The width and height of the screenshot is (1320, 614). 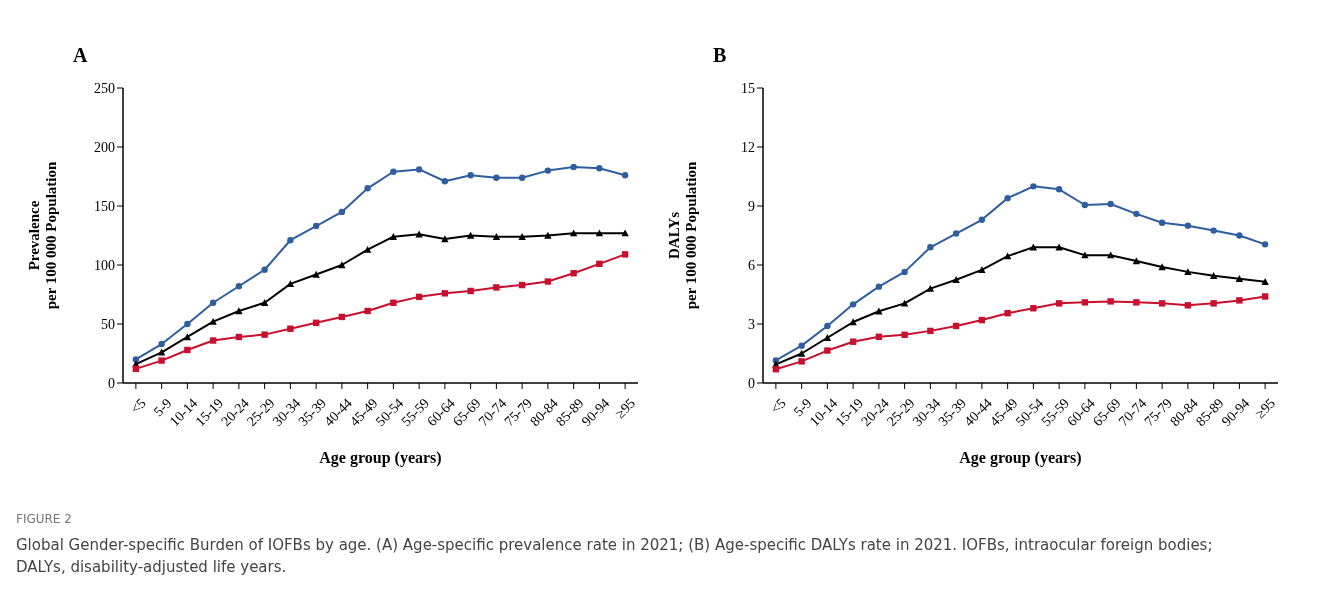 What do you see at coordinates (44, 519) in the screenshot?
I see `caption: FIGURE 2` at bounding box center [44, 519].